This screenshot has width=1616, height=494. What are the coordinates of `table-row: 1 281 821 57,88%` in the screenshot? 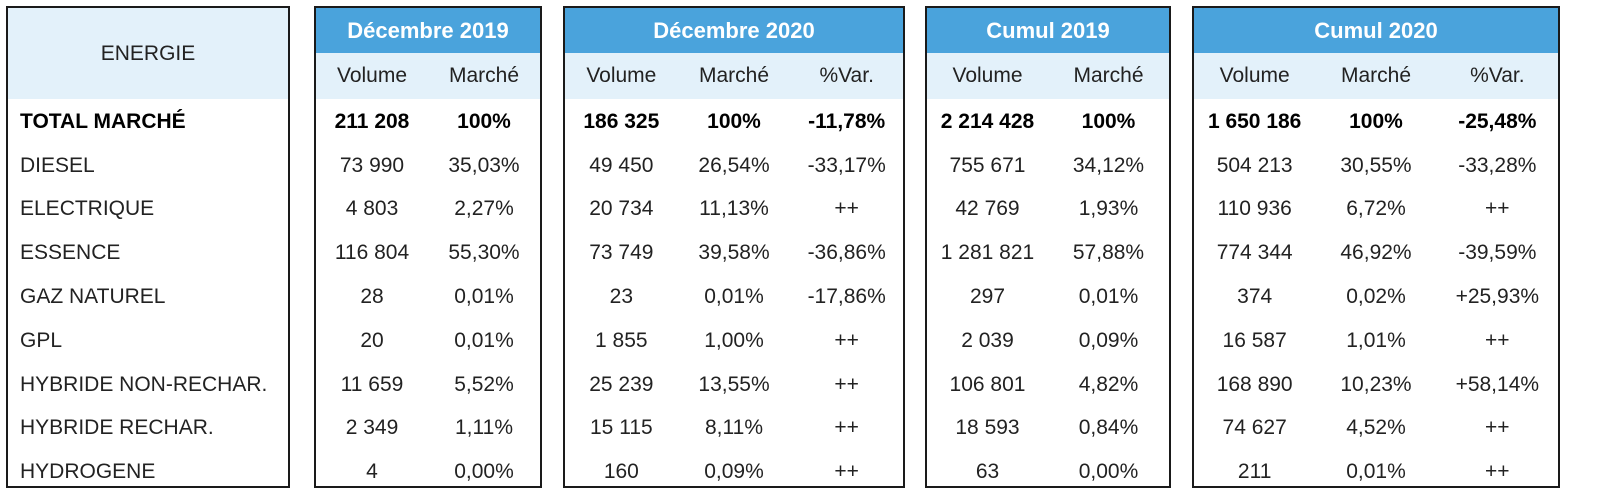 It's located at (1048, 253).